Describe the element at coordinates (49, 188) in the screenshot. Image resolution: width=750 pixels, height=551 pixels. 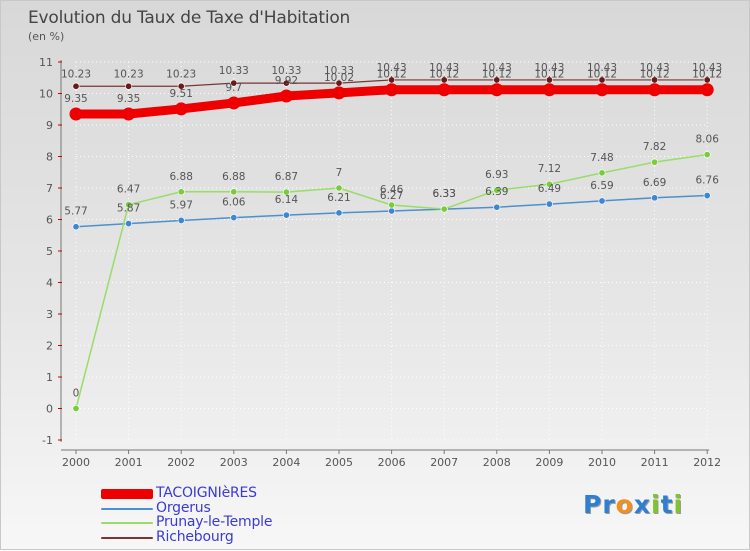
I see `y-tick-label: 7` at that location.